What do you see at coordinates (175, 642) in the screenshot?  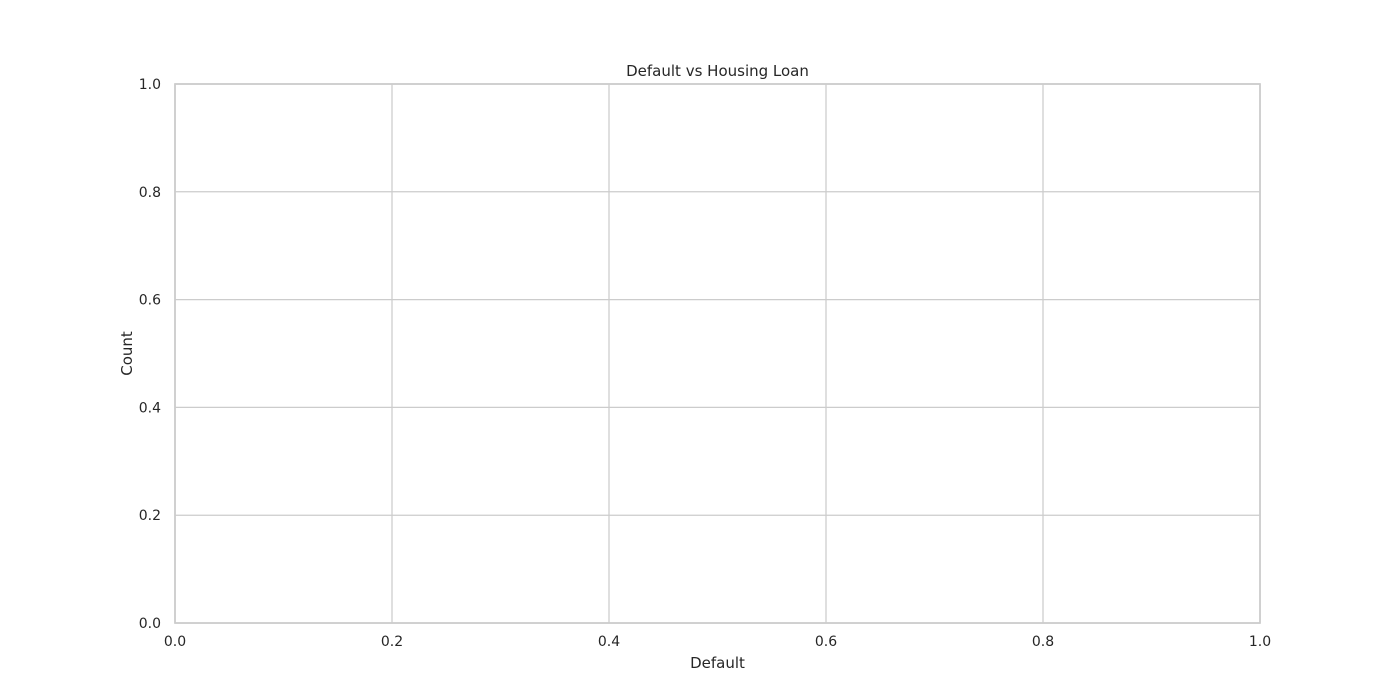 I see `x-tick-label: 0.0` at bounding box center [175, 642].